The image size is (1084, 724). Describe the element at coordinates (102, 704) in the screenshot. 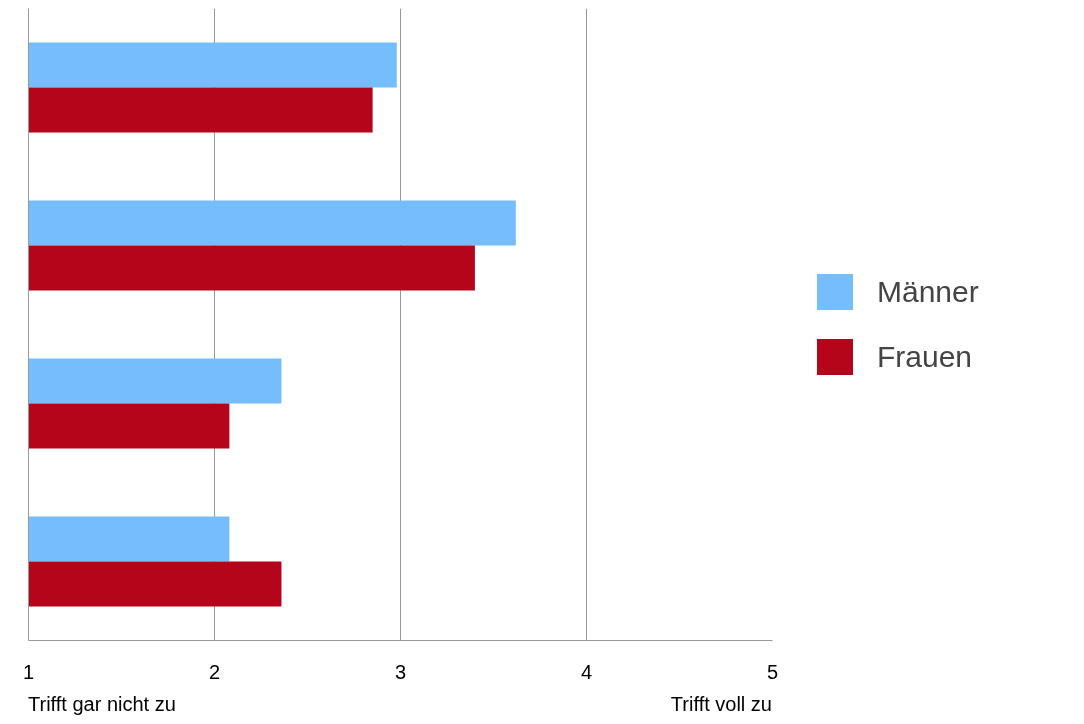

I see `text: Trifft gar nicht zu` at that location.